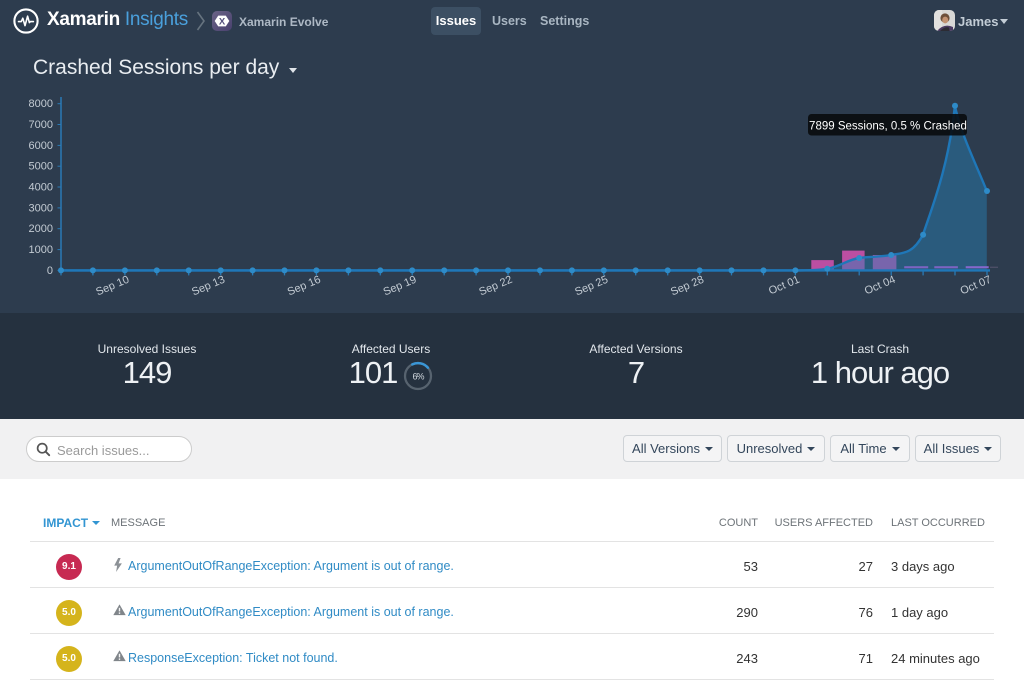 The image size is (1024, 683). What do you see at coordinates (880, 286) in the screenshot?
I see `svg-text: Oct 04` at bounding box center [880, 286].